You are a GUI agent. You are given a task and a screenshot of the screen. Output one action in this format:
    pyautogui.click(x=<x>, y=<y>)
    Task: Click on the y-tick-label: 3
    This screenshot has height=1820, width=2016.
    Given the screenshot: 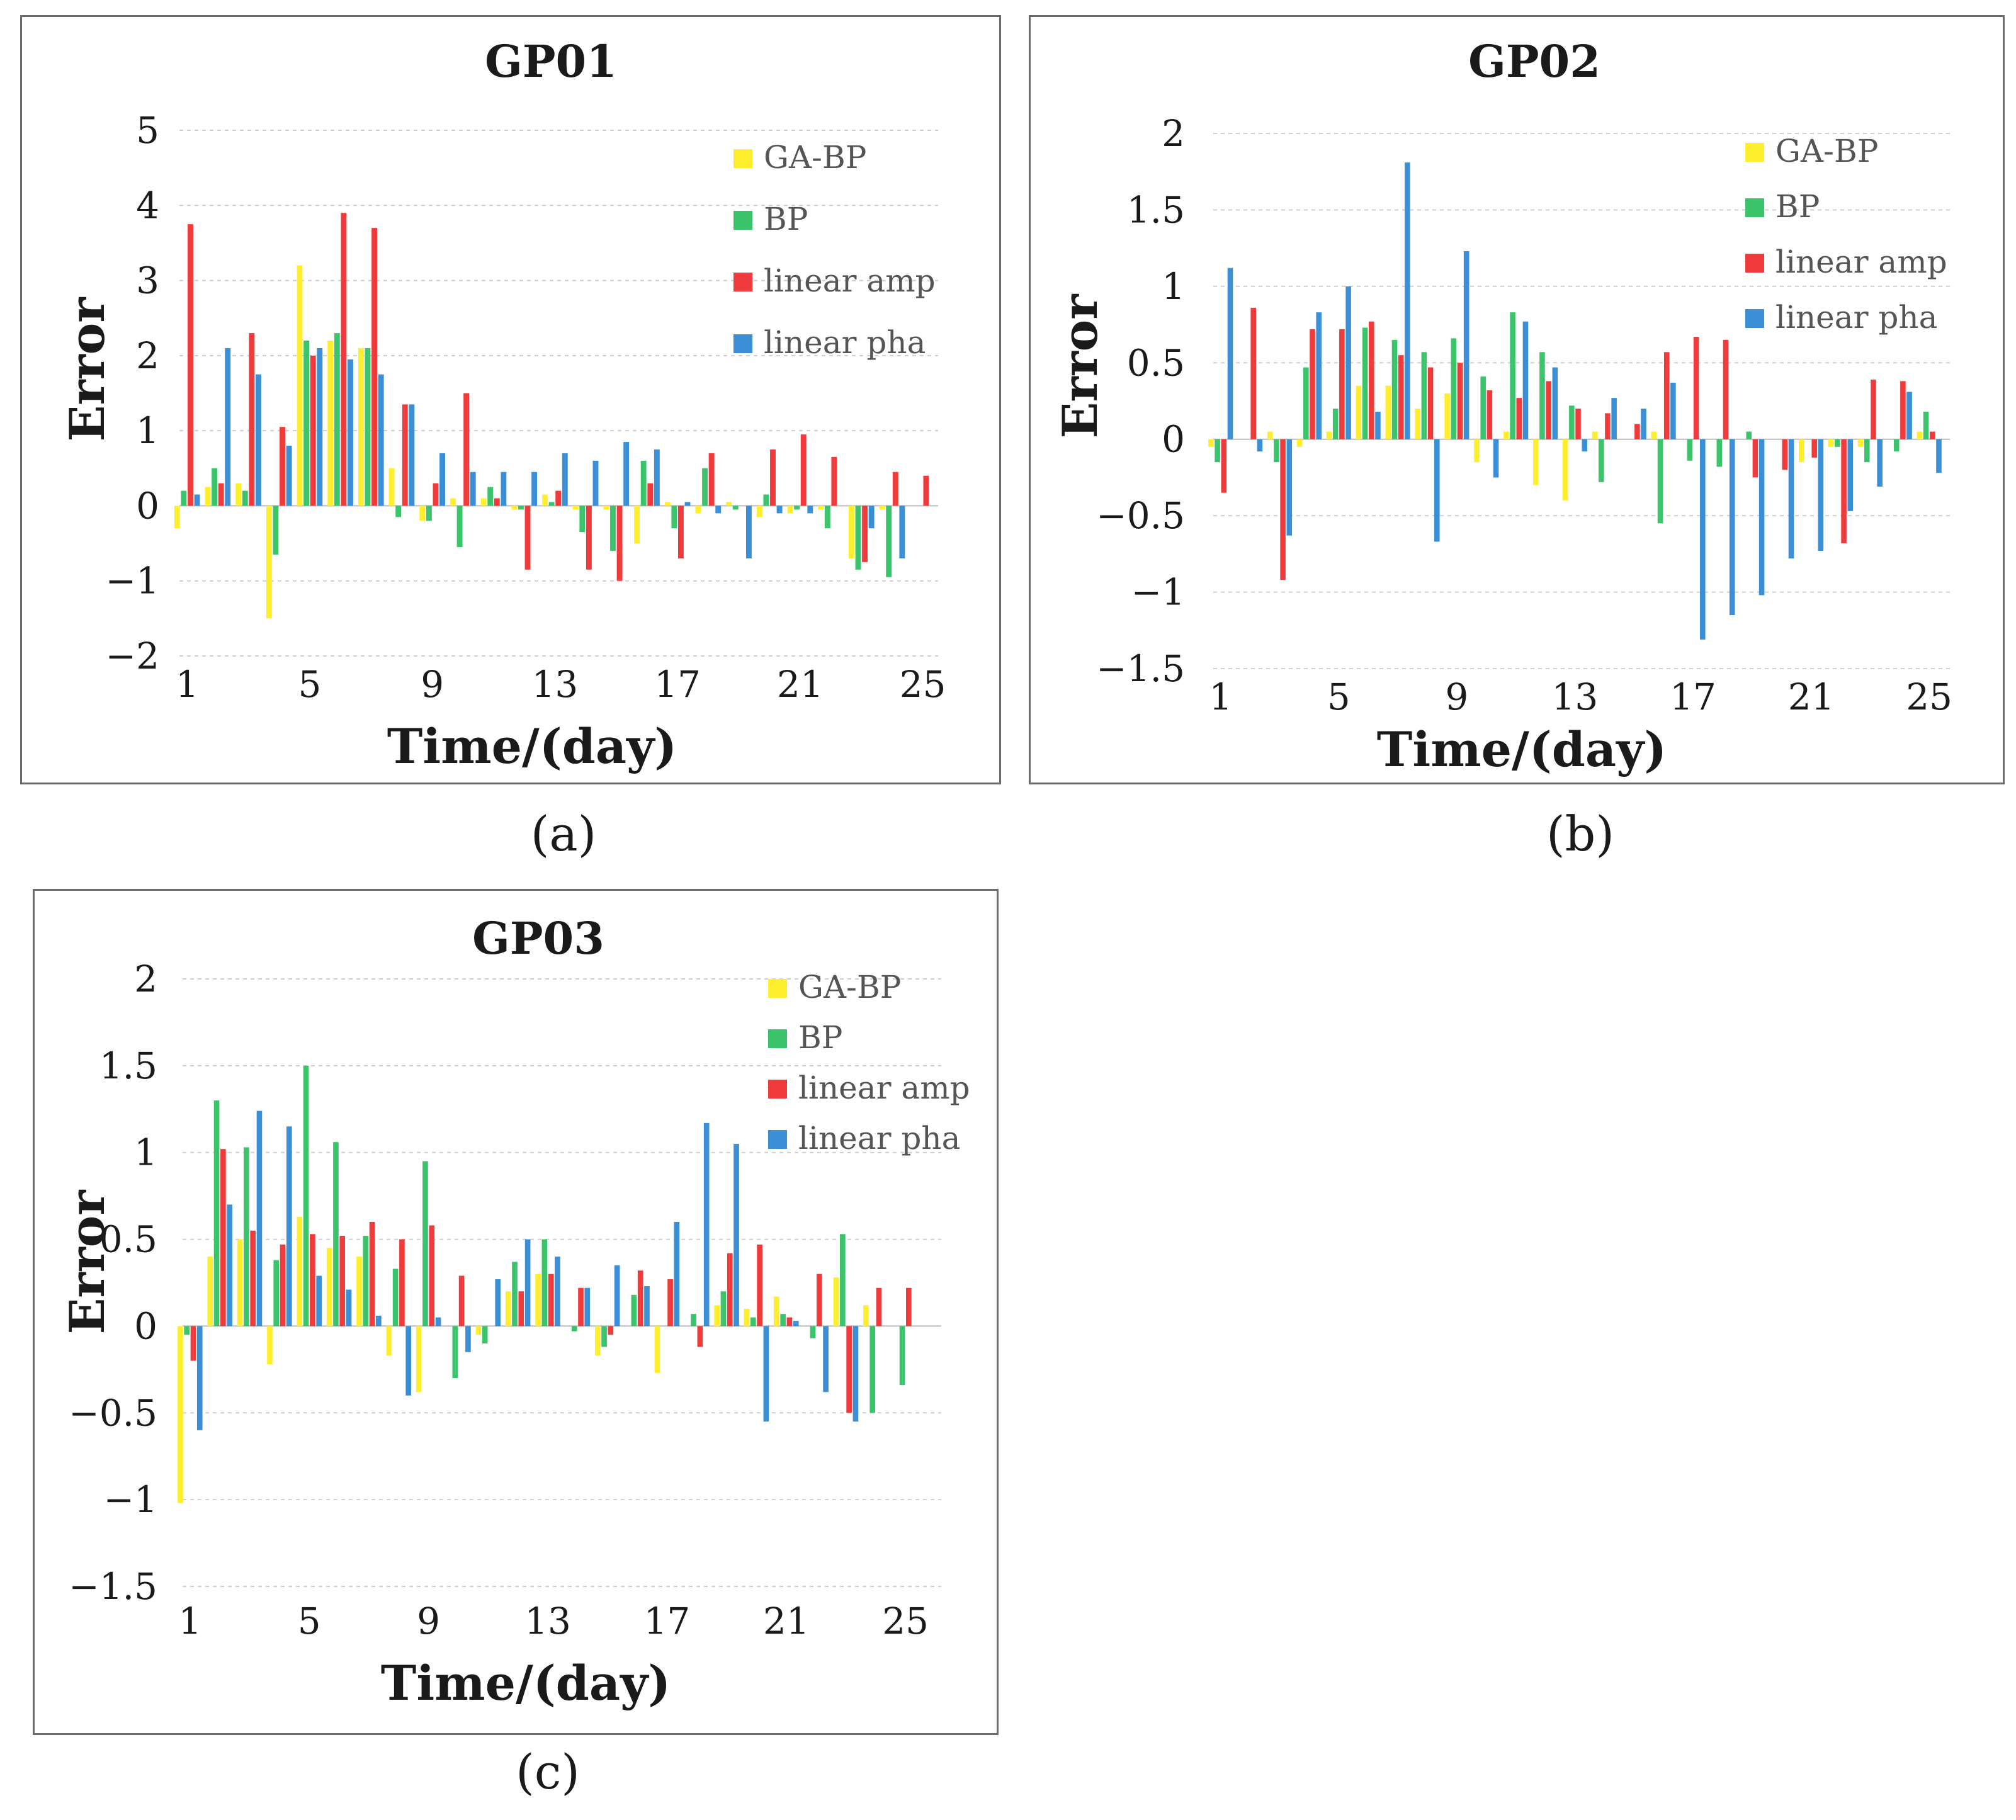 What is the action you would take?
    pyautogui.click(x=147, y=280)
    